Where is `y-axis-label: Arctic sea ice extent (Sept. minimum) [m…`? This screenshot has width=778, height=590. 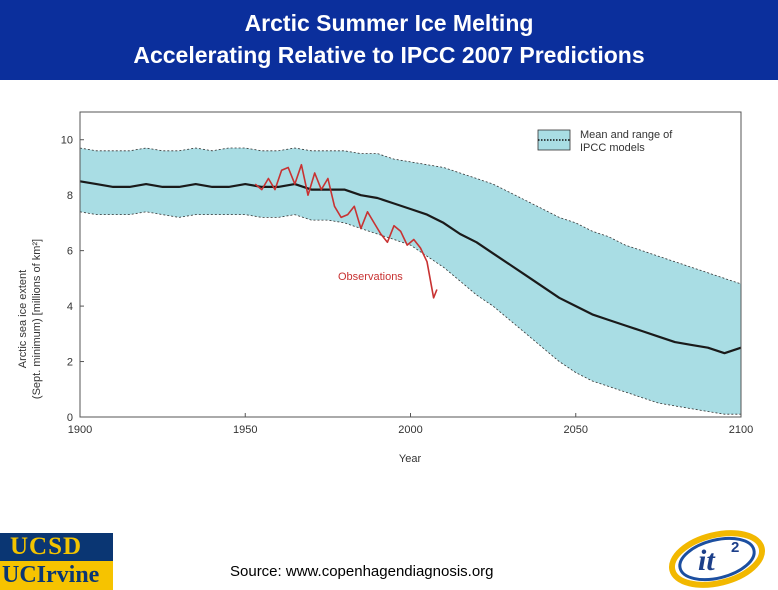 y-axis-label: Arctic sea ice extent (Sept. minimum) [m… is located at coordinates (30, 319).